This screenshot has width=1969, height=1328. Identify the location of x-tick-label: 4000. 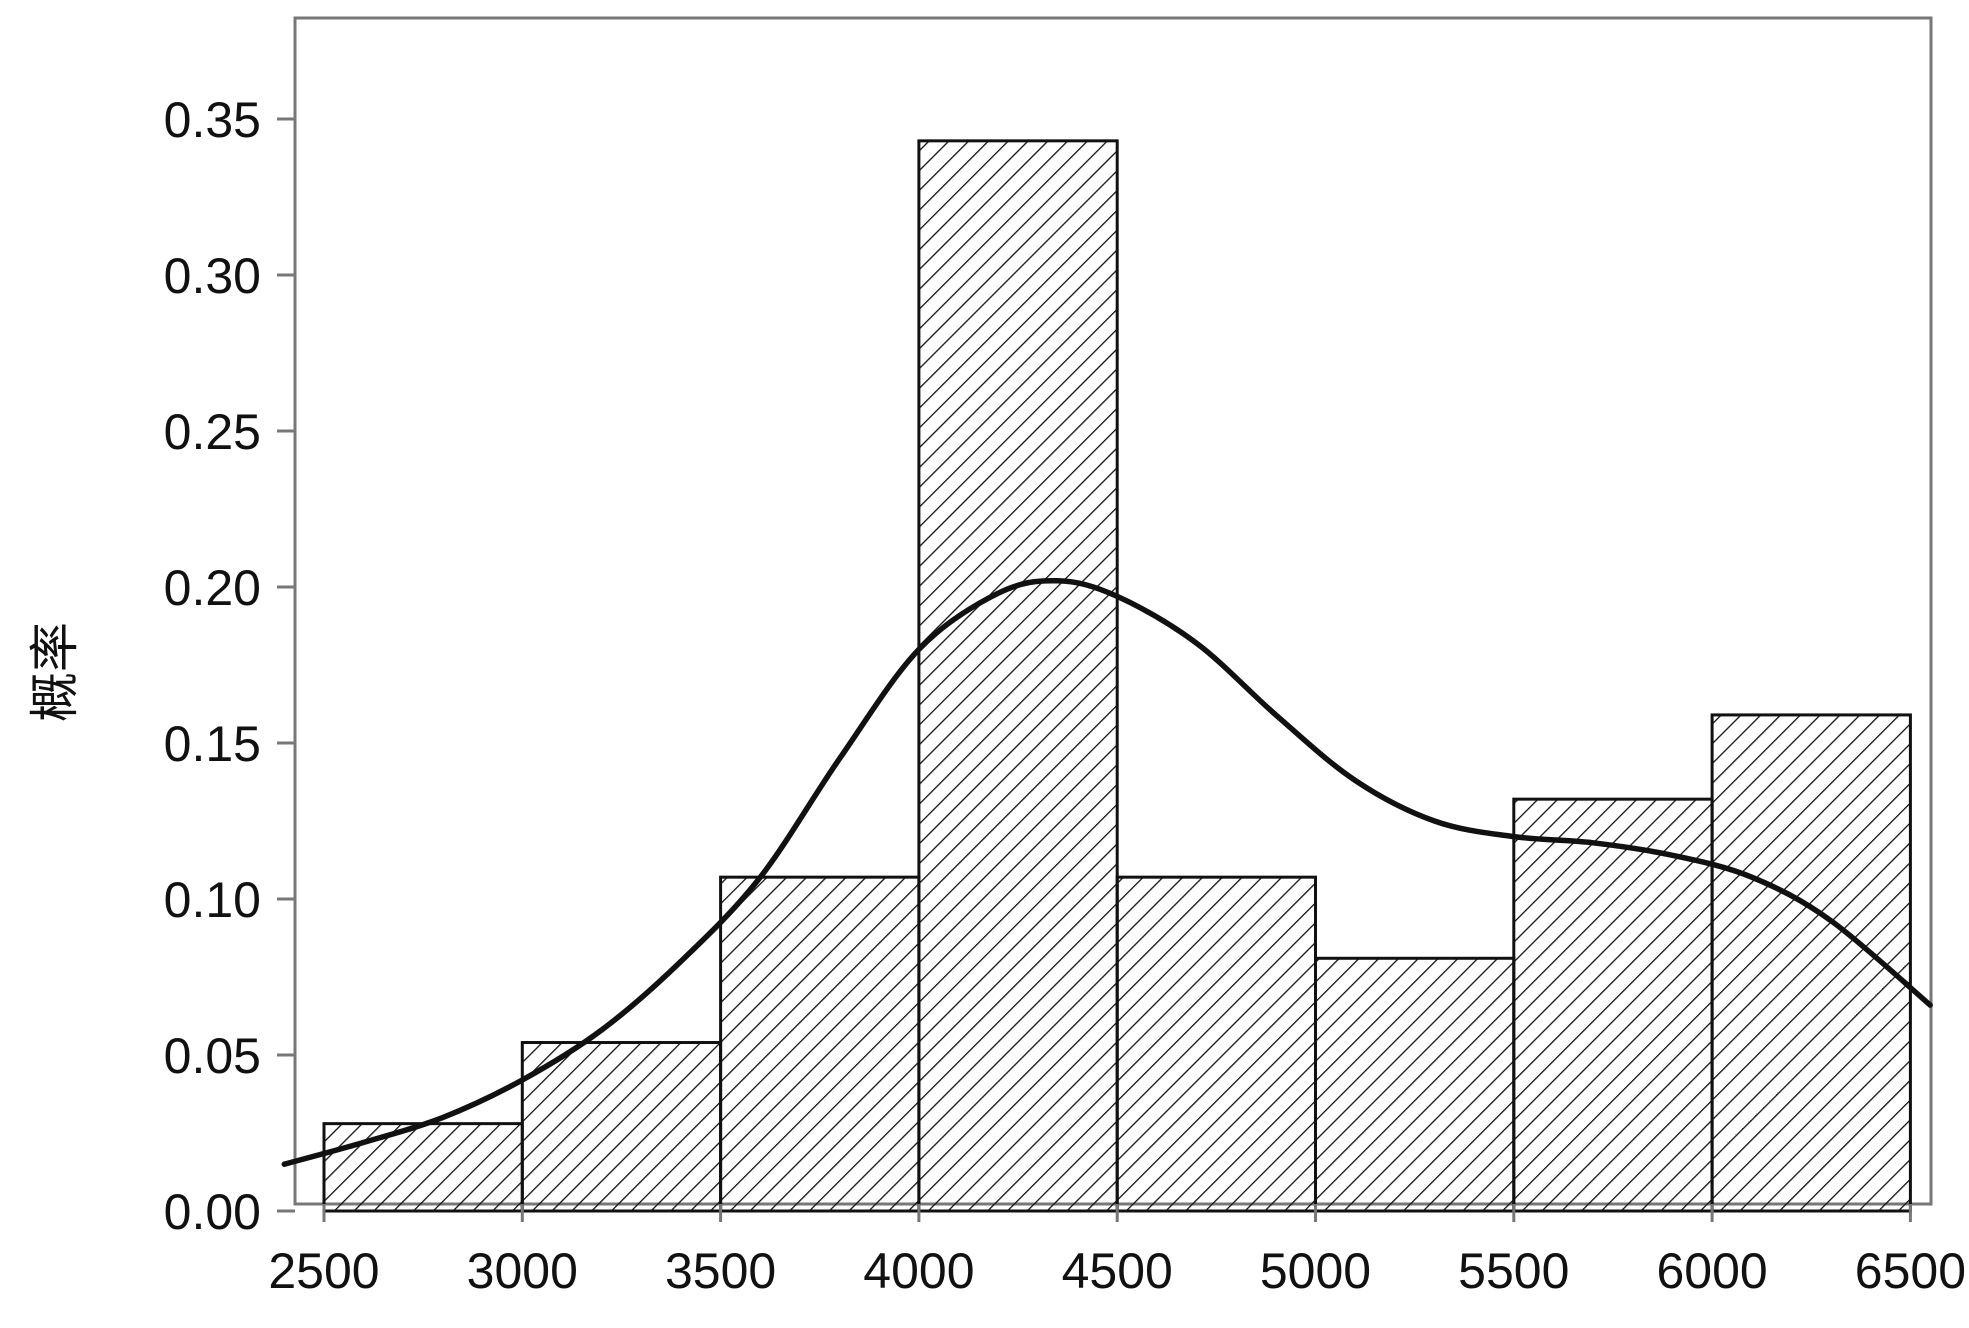
(918, 1271).